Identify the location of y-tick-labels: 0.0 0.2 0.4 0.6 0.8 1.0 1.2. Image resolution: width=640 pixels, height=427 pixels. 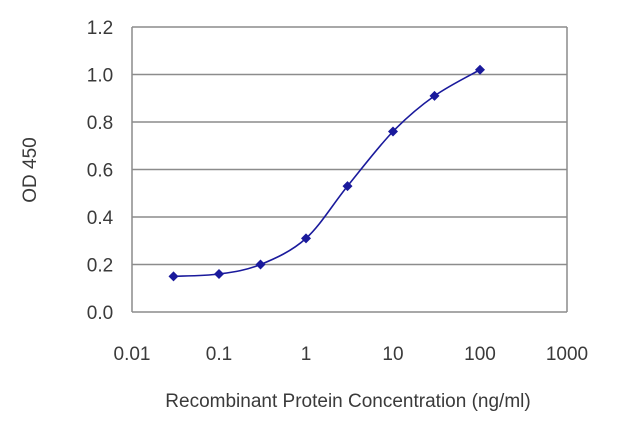
(100, 171).